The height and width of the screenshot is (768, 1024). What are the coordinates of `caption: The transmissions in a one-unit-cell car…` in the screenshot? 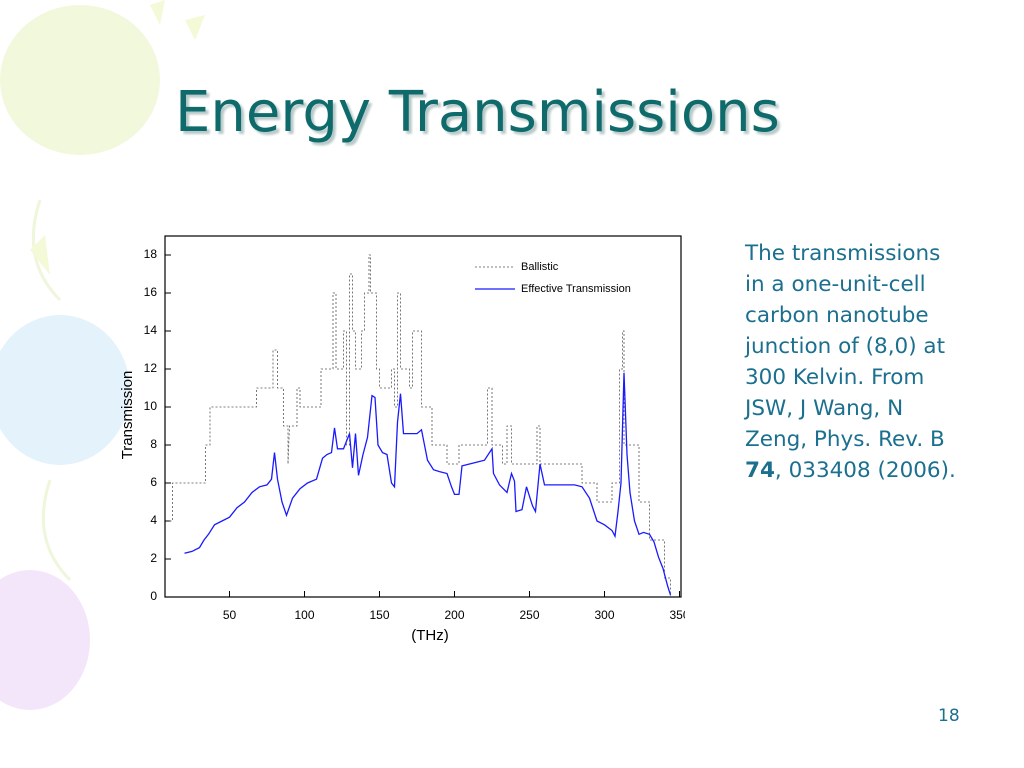 It's located at (852, 362).